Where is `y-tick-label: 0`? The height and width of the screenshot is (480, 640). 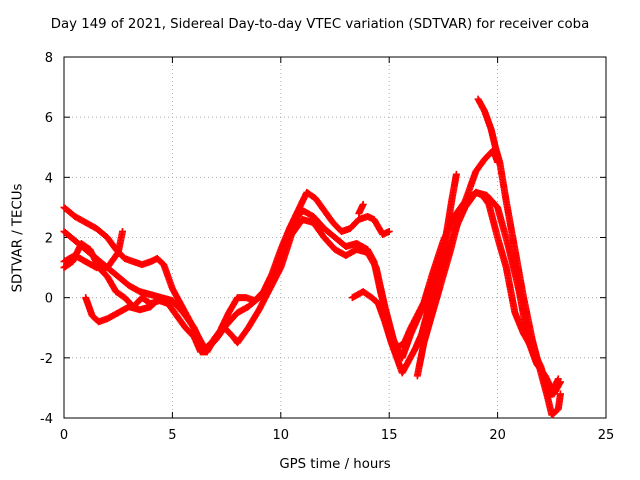 y-tick-label: 0 is located at coordinates (49, 299).